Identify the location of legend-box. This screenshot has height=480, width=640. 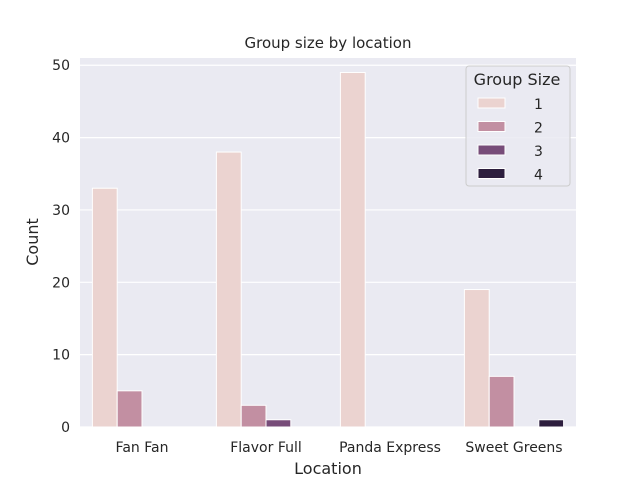
(518, 126).